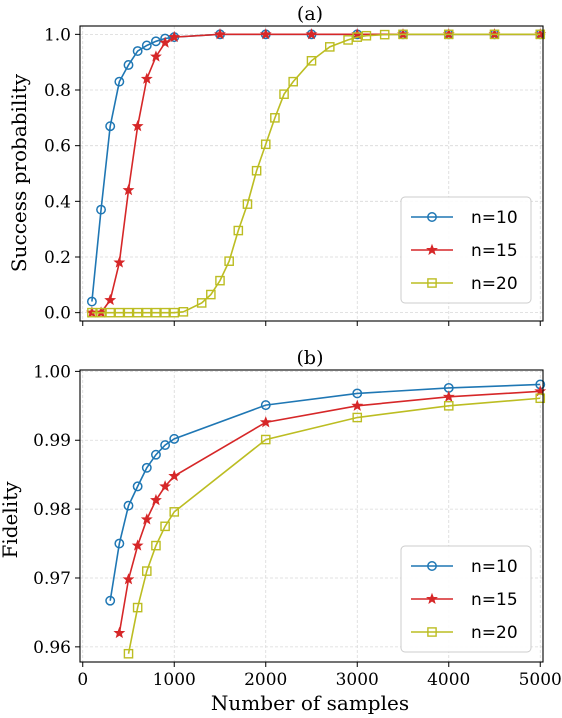 The height and width of the screenshot is (718, 562). Describe the element at coordinates (494, 251) in the screenshot. I see `legend-label-n-15: n=15` at that location.